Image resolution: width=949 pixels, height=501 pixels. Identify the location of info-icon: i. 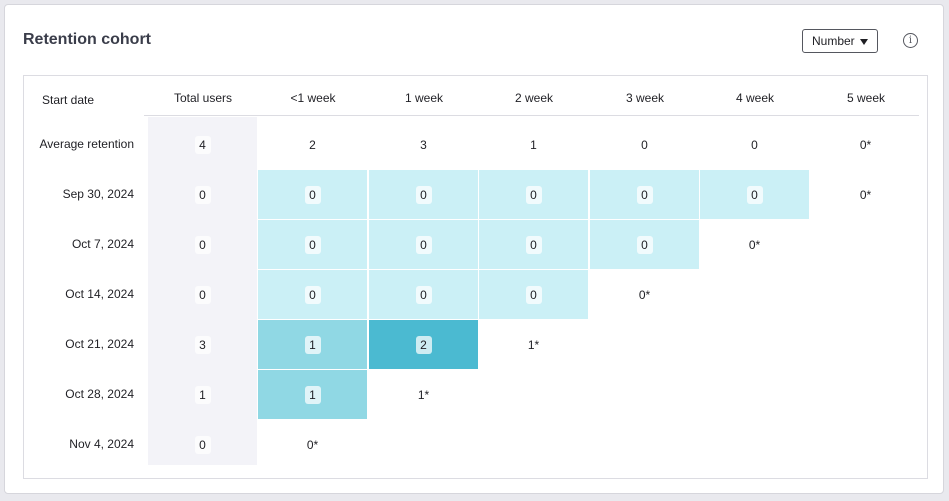
(910, 40).